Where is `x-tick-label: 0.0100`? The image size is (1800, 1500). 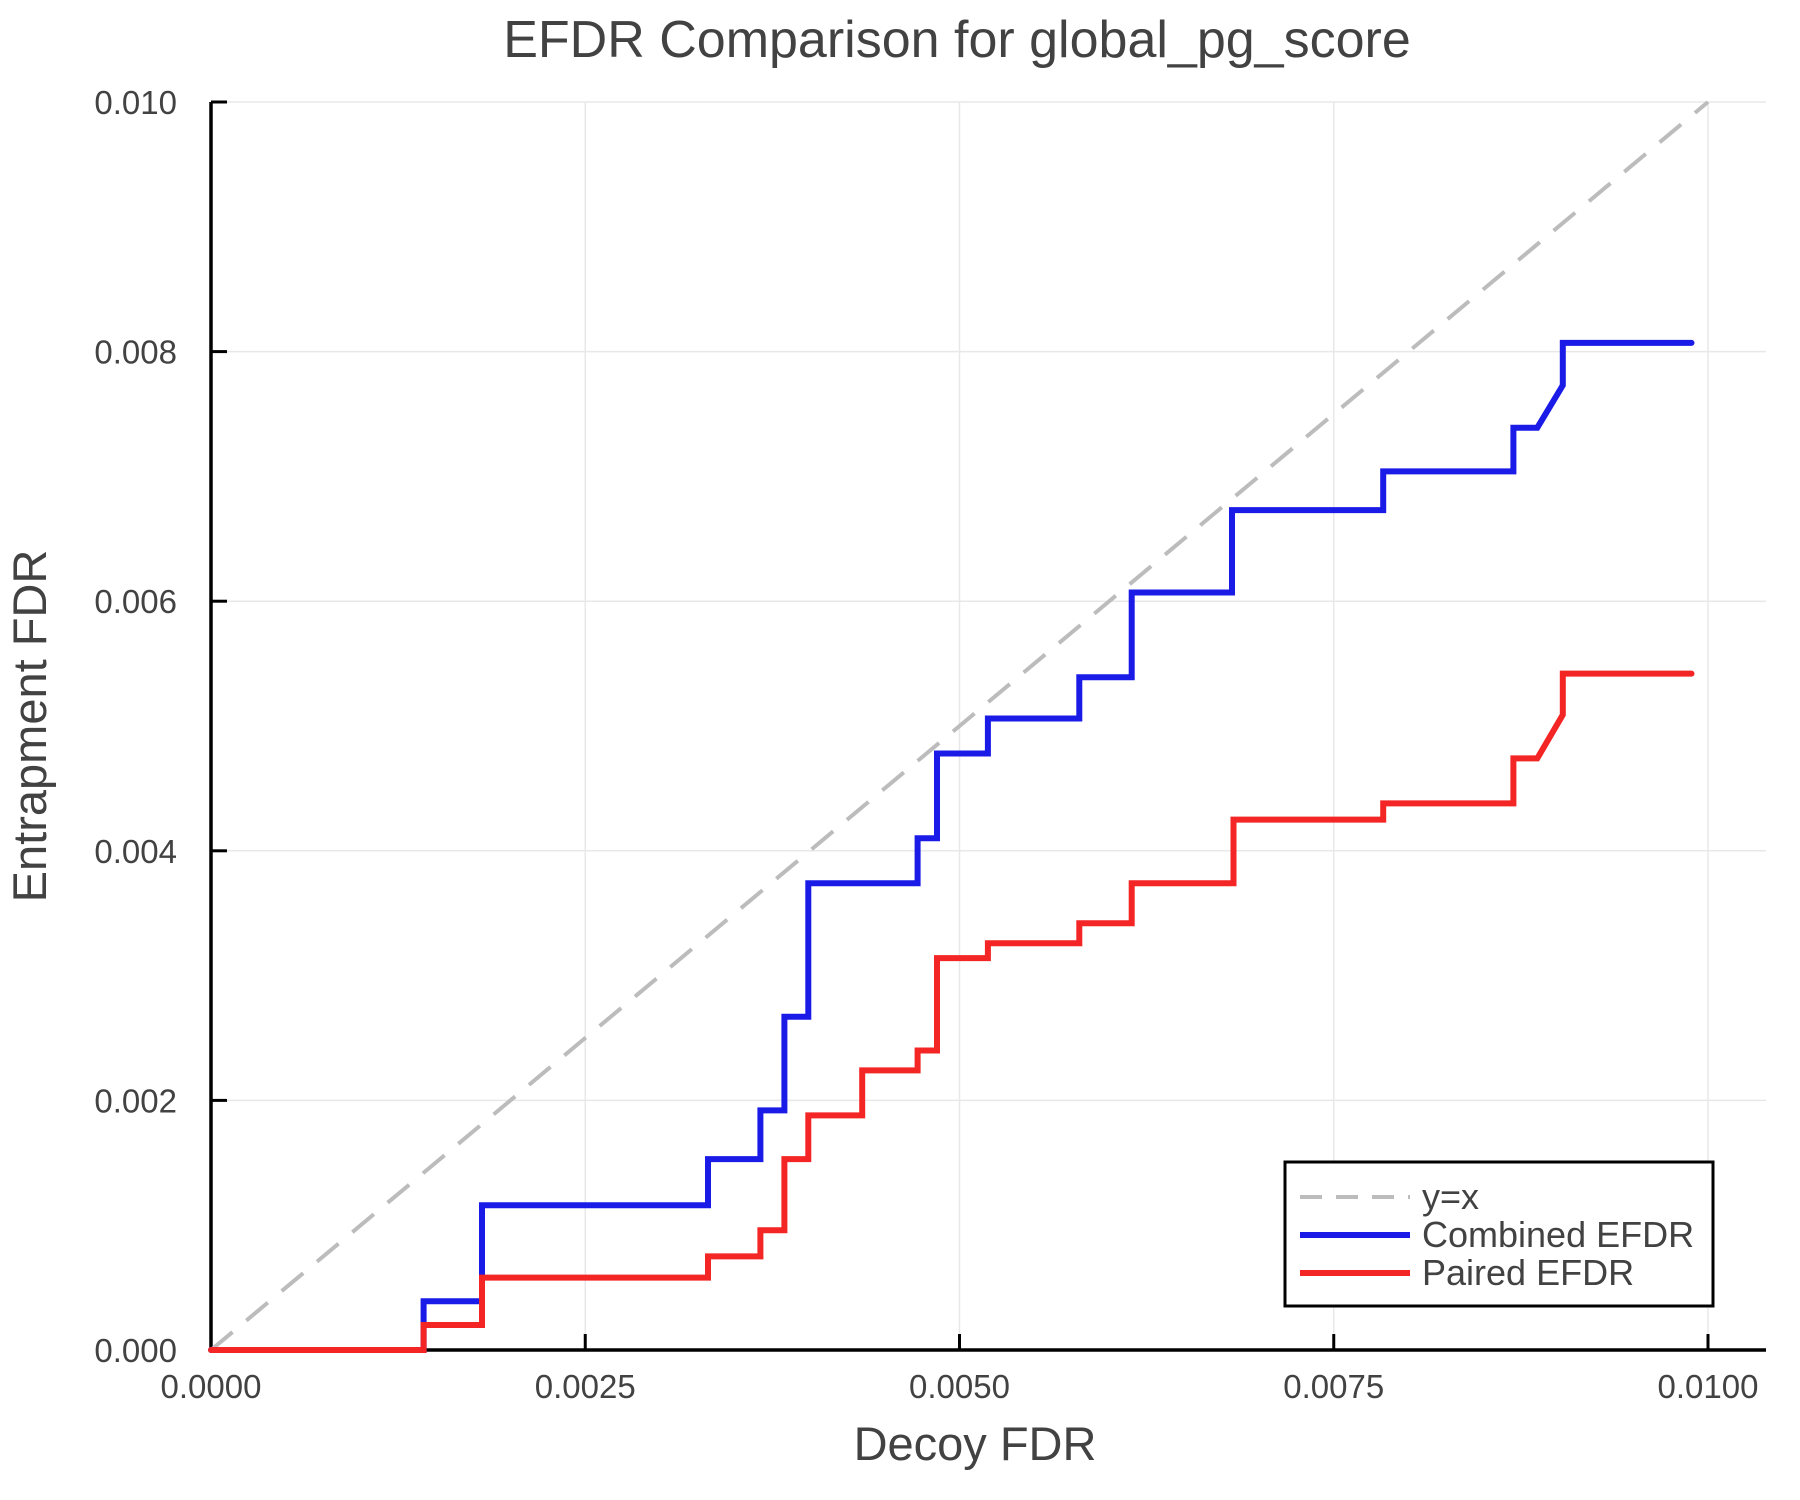 x-tick-label: 0.0100 is located at coordinates (1708, 1386).